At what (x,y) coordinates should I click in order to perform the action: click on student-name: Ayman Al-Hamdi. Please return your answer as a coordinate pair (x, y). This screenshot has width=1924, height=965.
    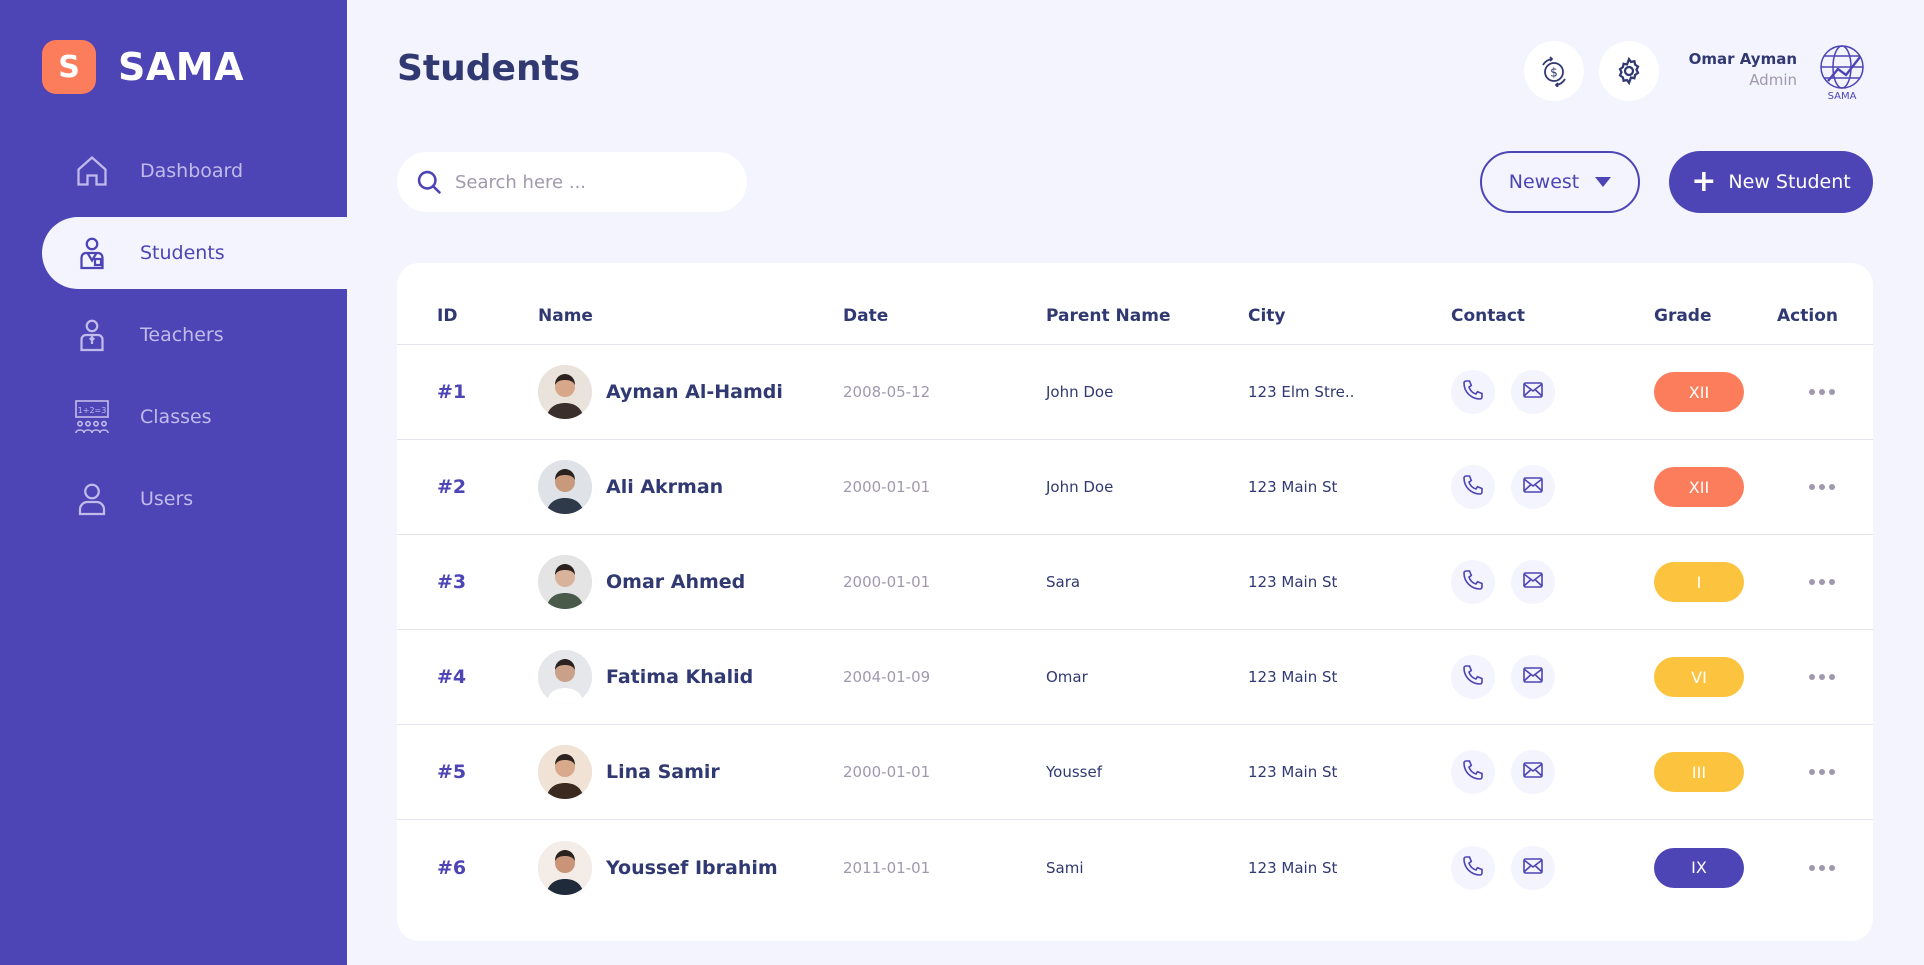
    Looking at the image, I should click on (694, 392).